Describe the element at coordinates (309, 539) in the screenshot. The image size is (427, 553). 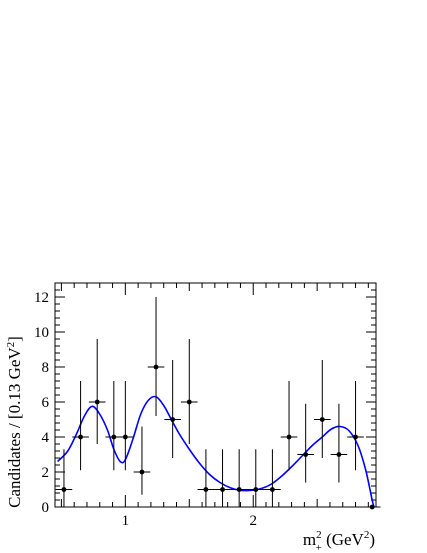
I see `x-axis-label-m: m` at that location.